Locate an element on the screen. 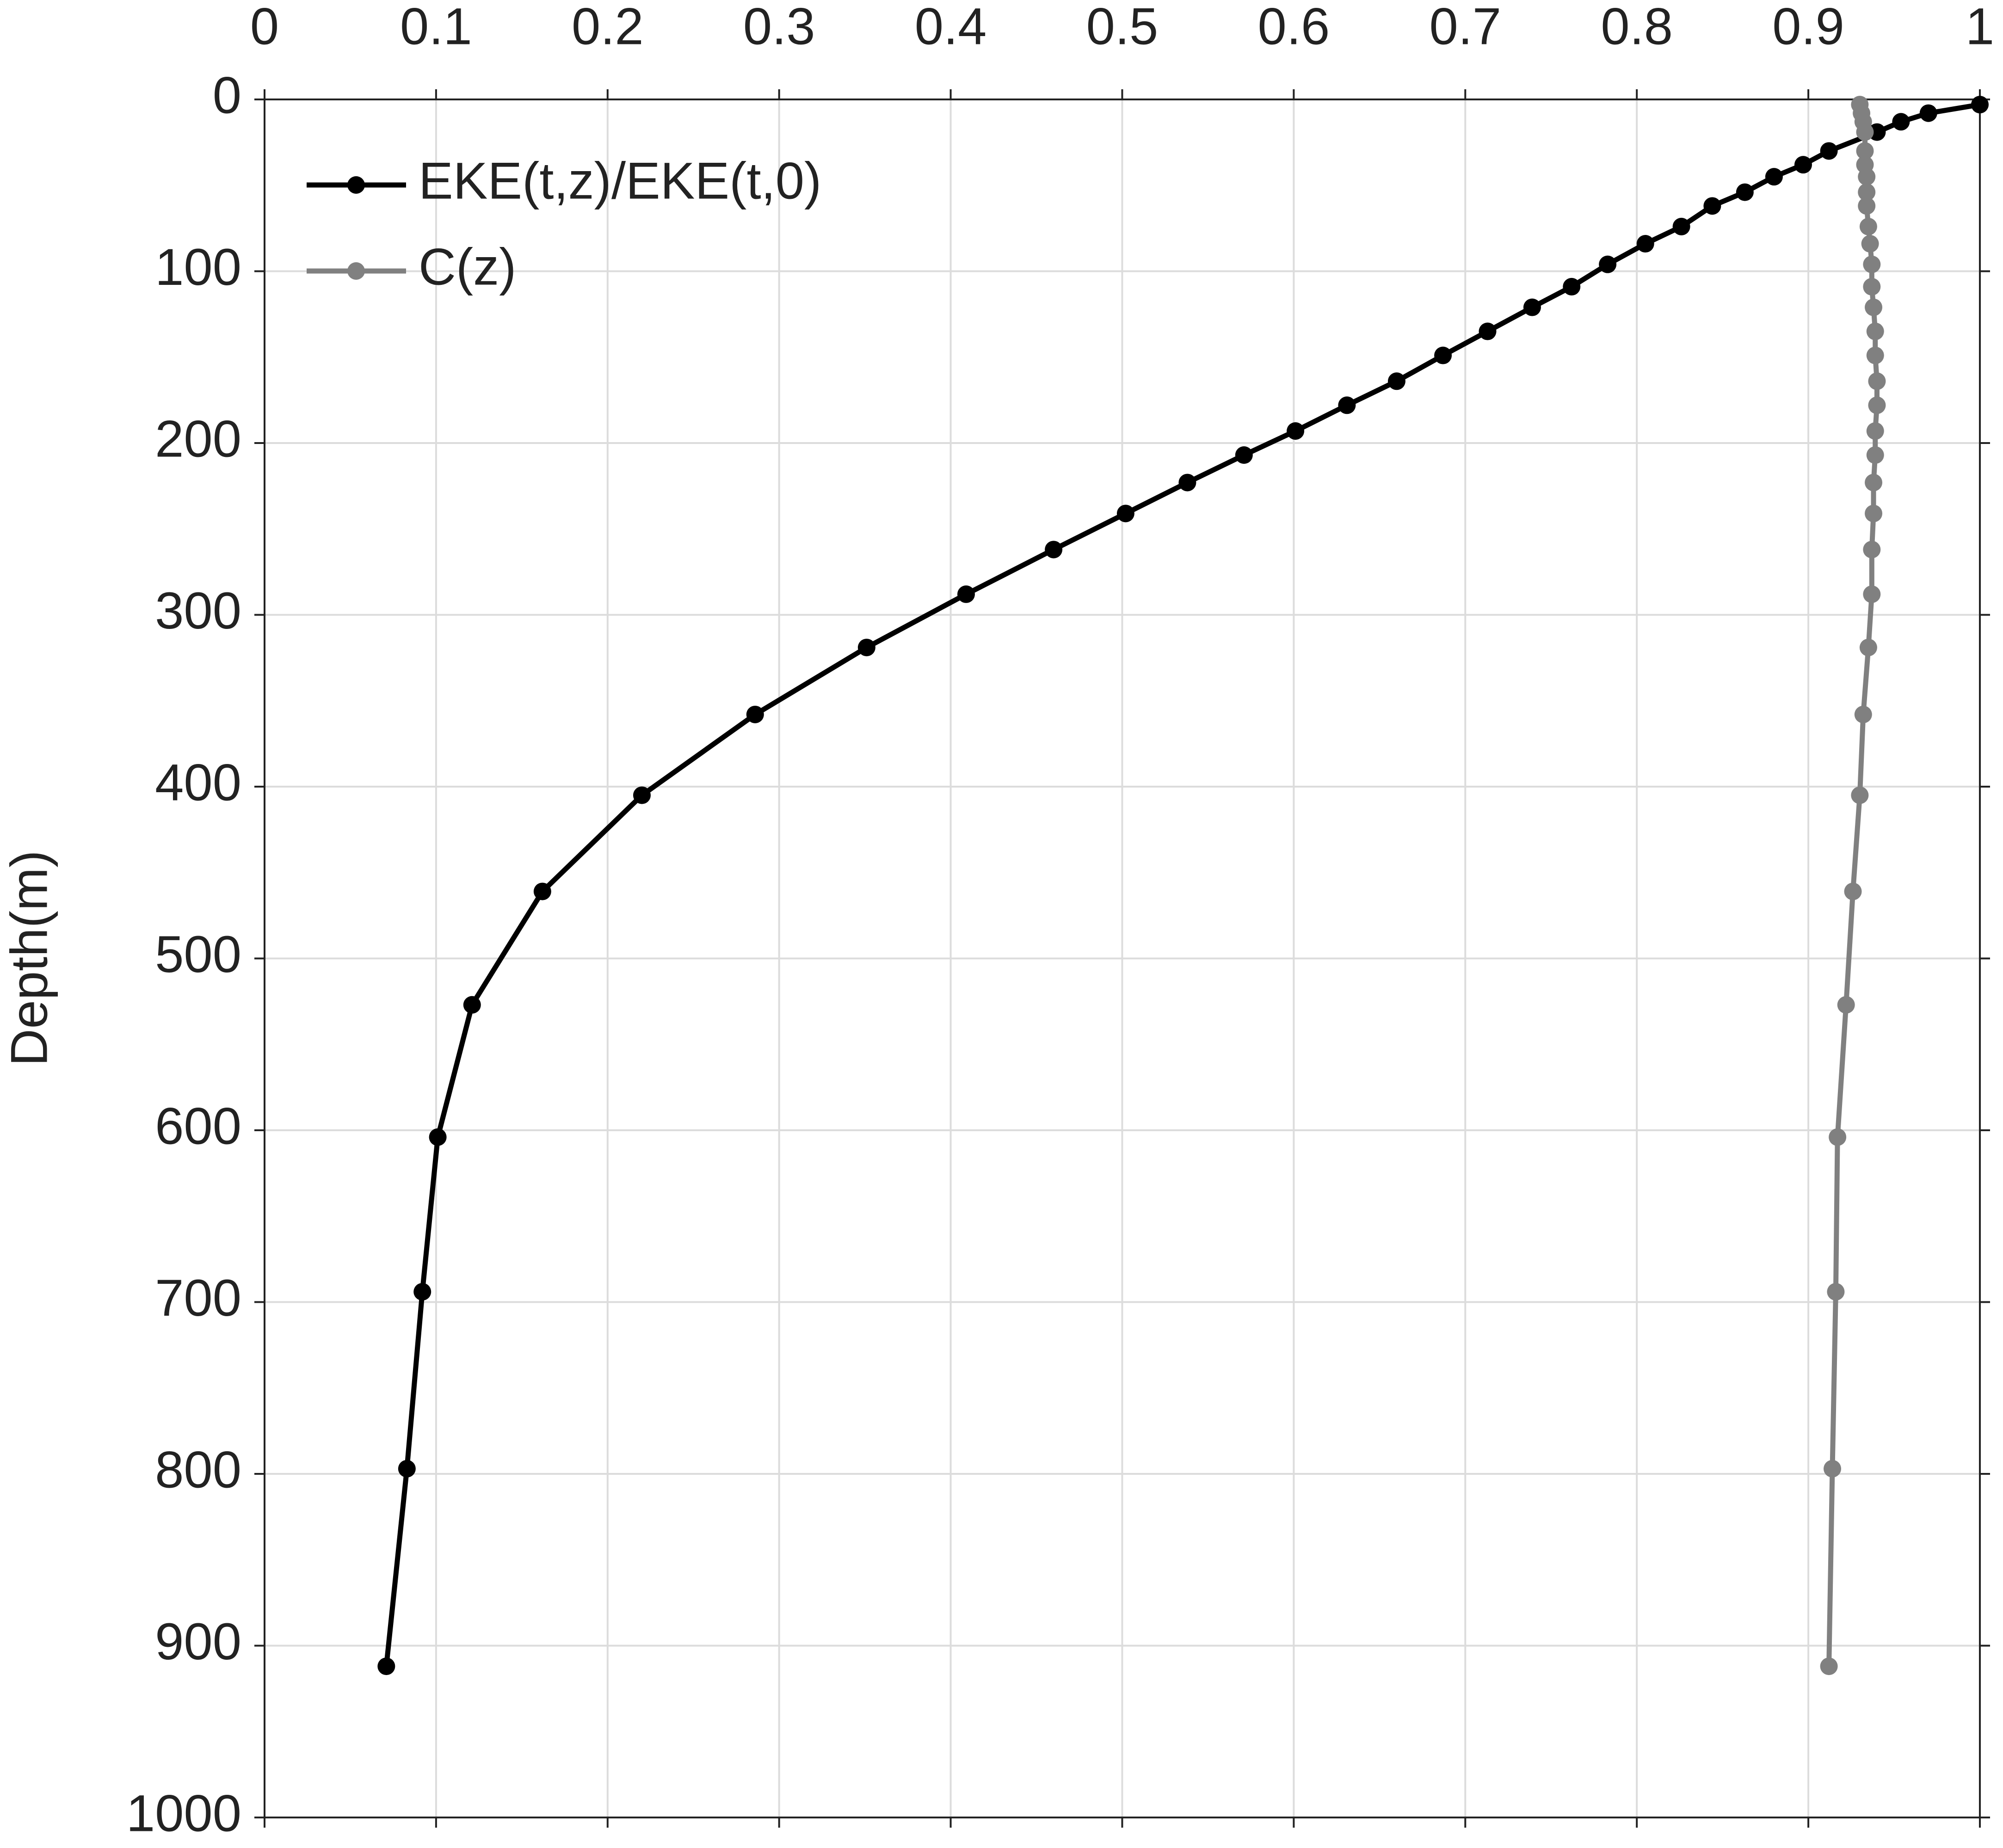 This screenshot has height=1848, width=2003. y-tick-label: 100 is located at coordinates (198, 267).